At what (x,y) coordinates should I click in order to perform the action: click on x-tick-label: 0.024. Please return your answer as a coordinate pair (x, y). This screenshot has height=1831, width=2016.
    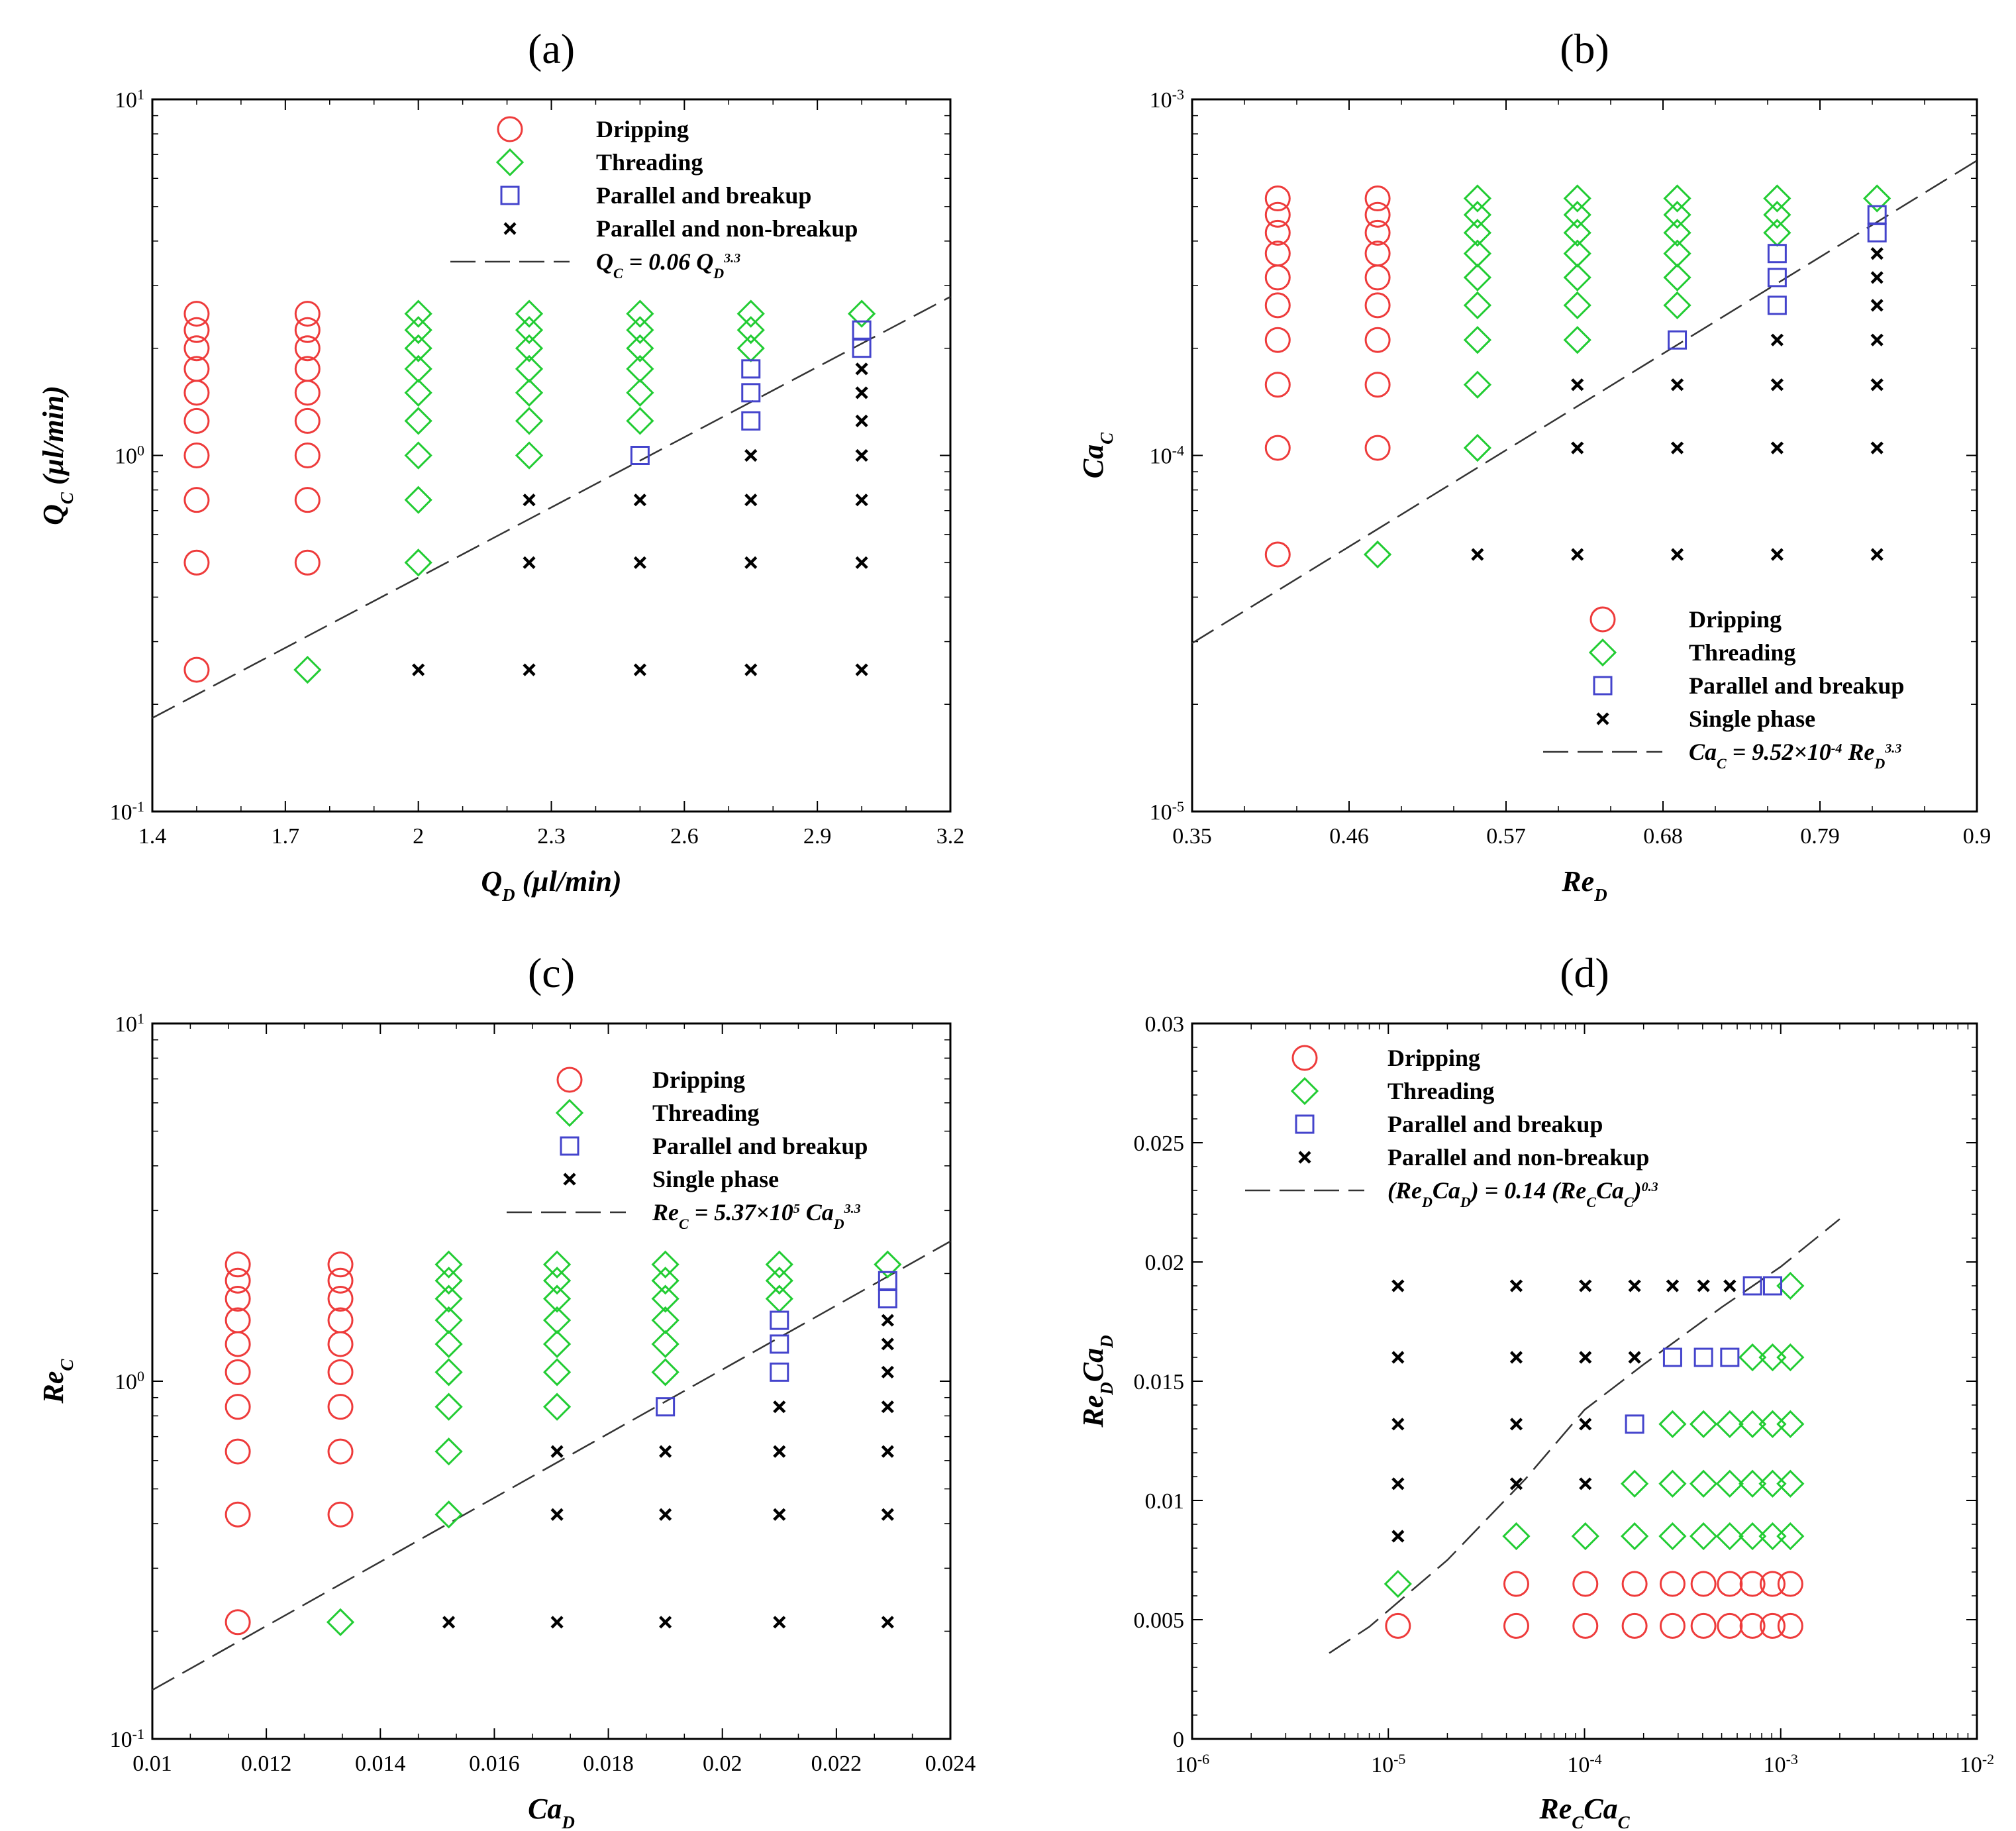
    Looking at the image, I should click on (950, 1764).